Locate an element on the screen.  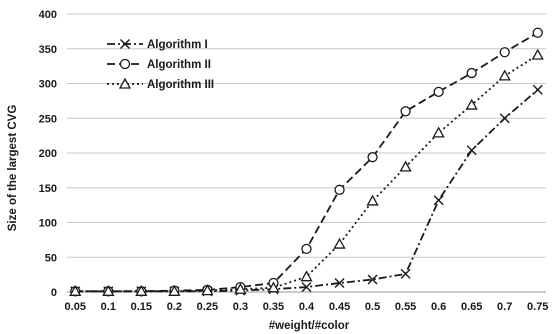
x-tick-label: 0.1 is located at coordinates (108, 307).